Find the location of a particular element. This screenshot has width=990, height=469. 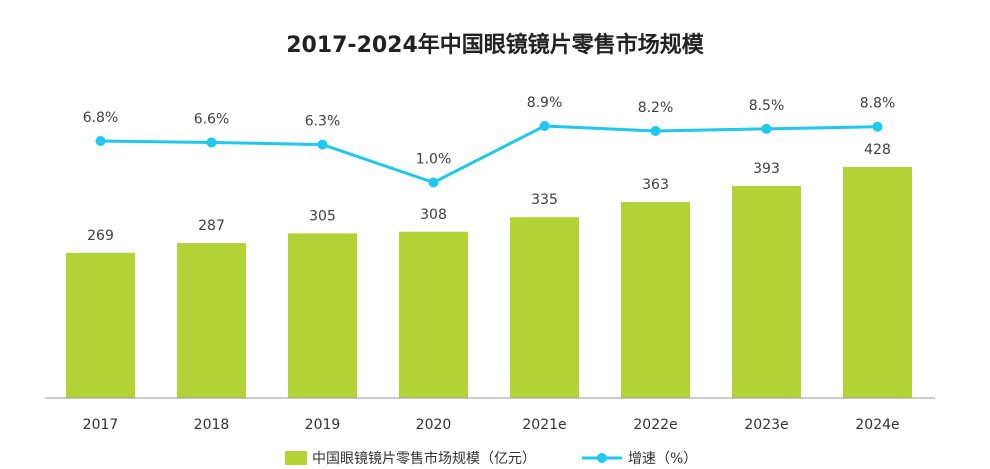

bar-2020 is located at coordinates (433, 314).